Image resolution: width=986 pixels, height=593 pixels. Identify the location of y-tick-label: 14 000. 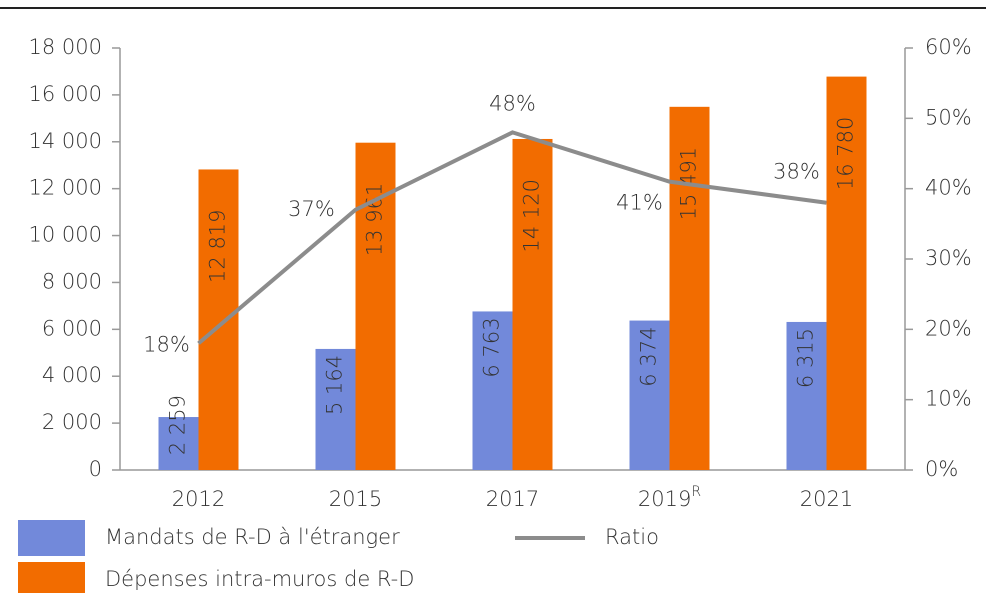
(65, 141).